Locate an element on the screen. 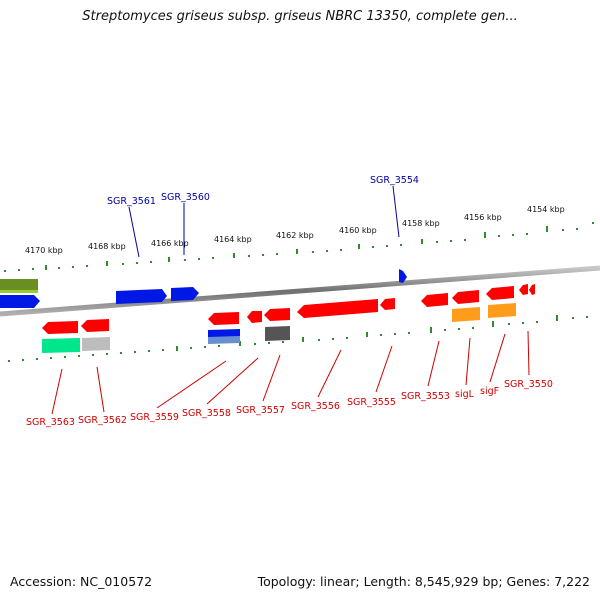  gene-blue-left is located at coordinates (20, 301).